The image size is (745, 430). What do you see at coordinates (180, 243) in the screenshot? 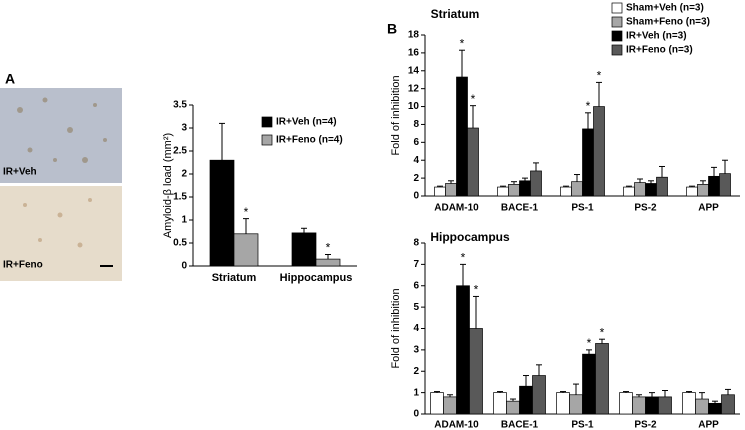
I see `y-tick-label: 0.5` at bounding box center [180, 243].